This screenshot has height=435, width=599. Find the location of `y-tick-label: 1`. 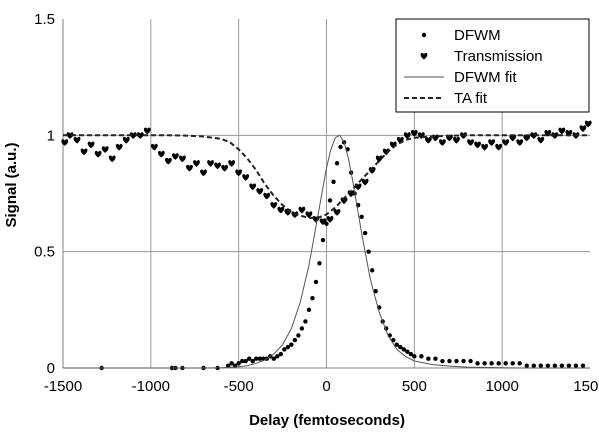

y-tick-label: 1 is located at coordinates (51, 135).